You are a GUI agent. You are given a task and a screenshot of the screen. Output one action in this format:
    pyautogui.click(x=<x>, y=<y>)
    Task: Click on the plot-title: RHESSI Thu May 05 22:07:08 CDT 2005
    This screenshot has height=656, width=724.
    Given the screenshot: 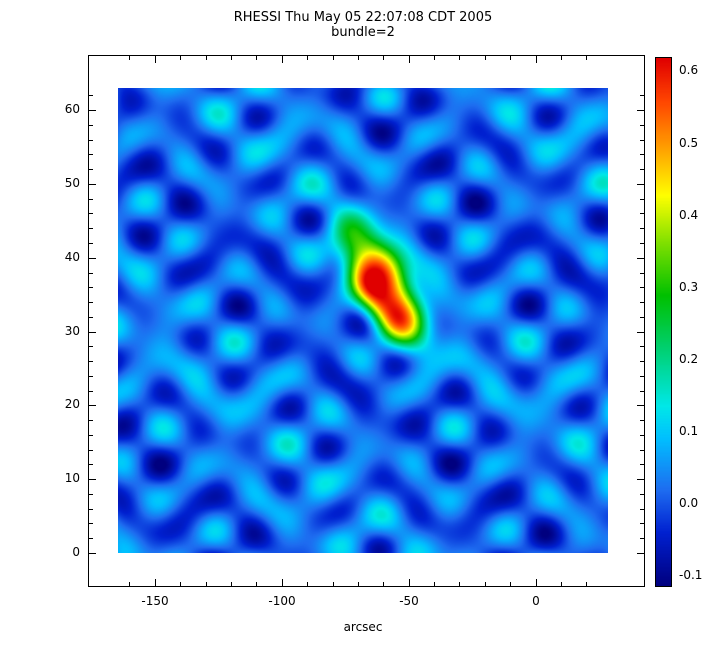 What is the action you would take?
    pyautogui.click(x=363, y=17)
    